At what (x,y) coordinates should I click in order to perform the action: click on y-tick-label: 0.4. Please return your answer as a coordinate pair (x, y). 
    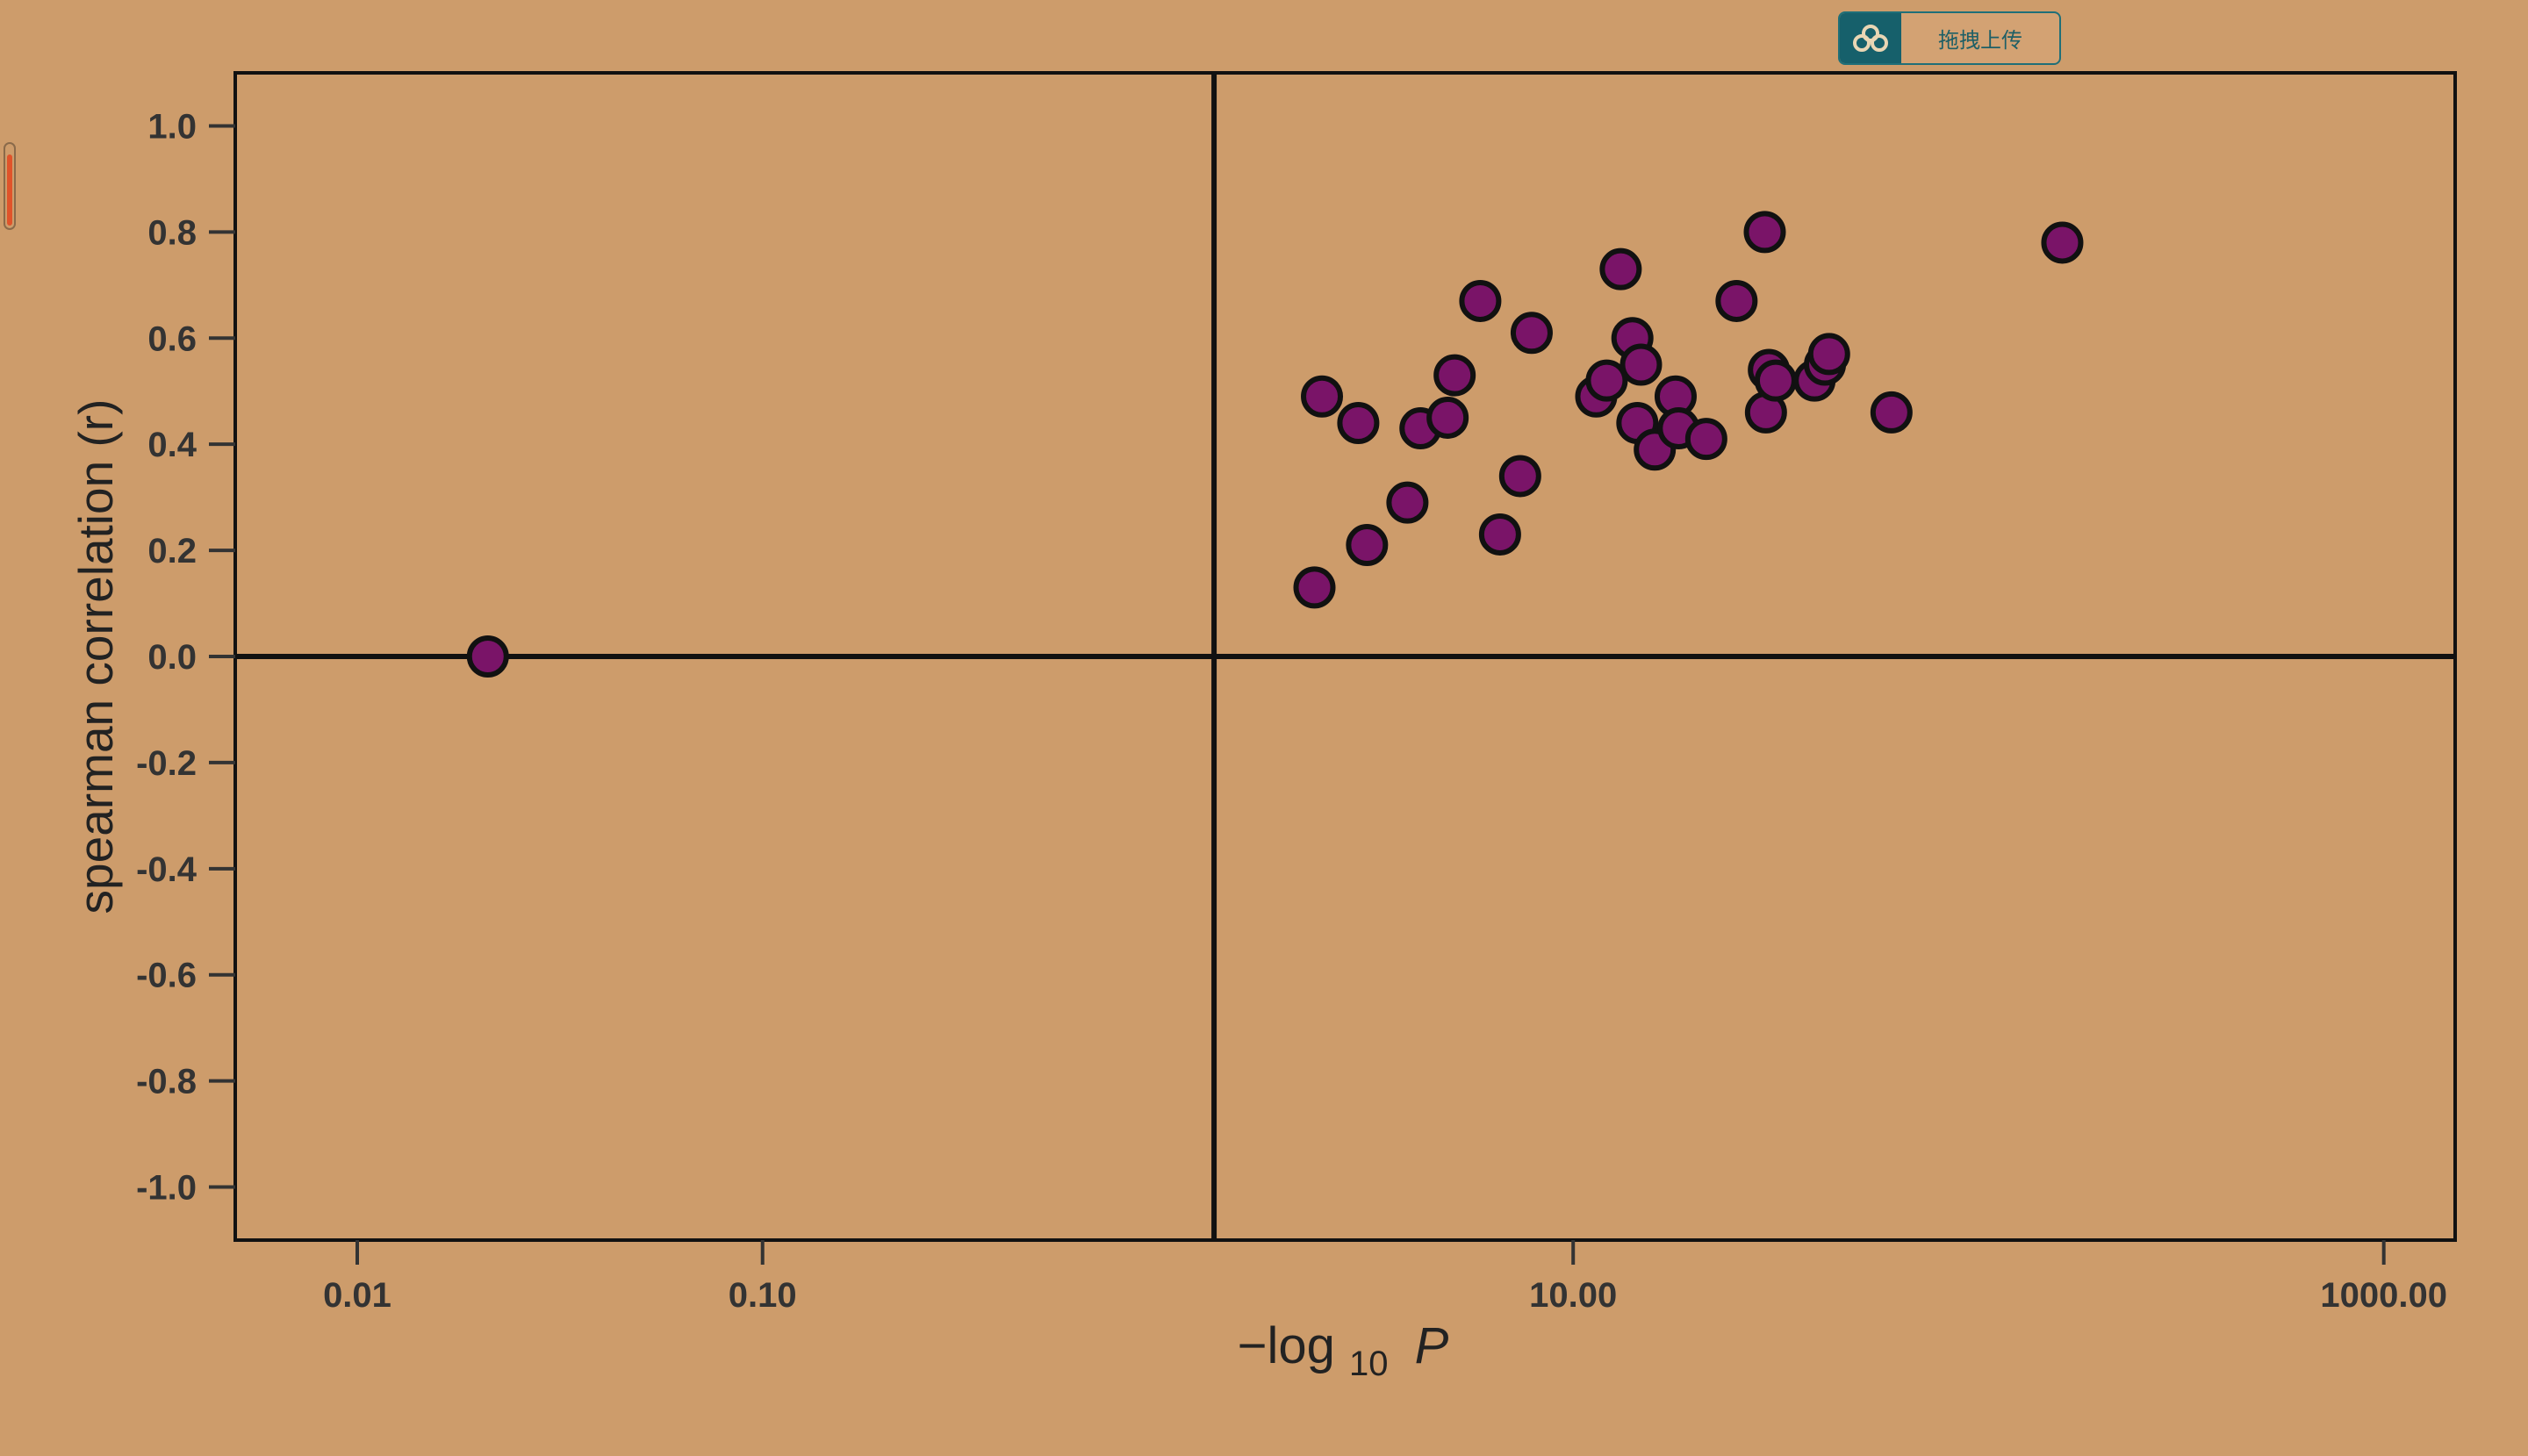
    Looking at the image, I should click on (172, 445).